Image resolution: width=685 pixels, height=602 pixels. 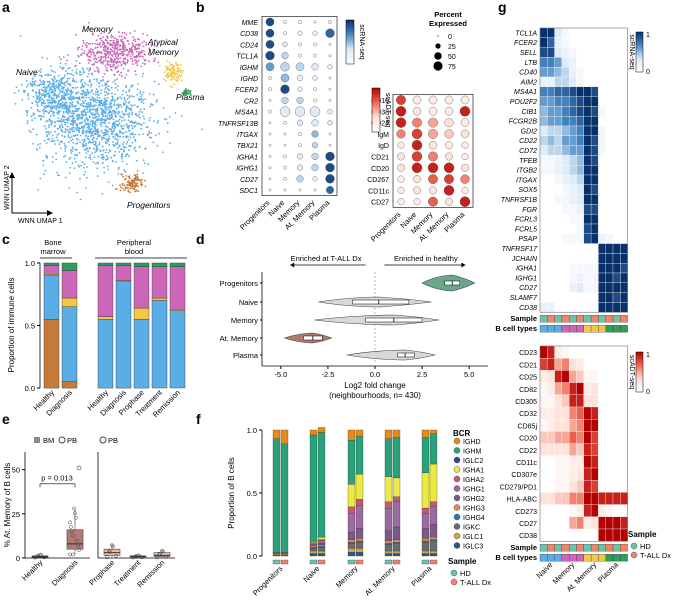 I want to click on c-y-tick-label: 0.0, so click(x=30, y=388).